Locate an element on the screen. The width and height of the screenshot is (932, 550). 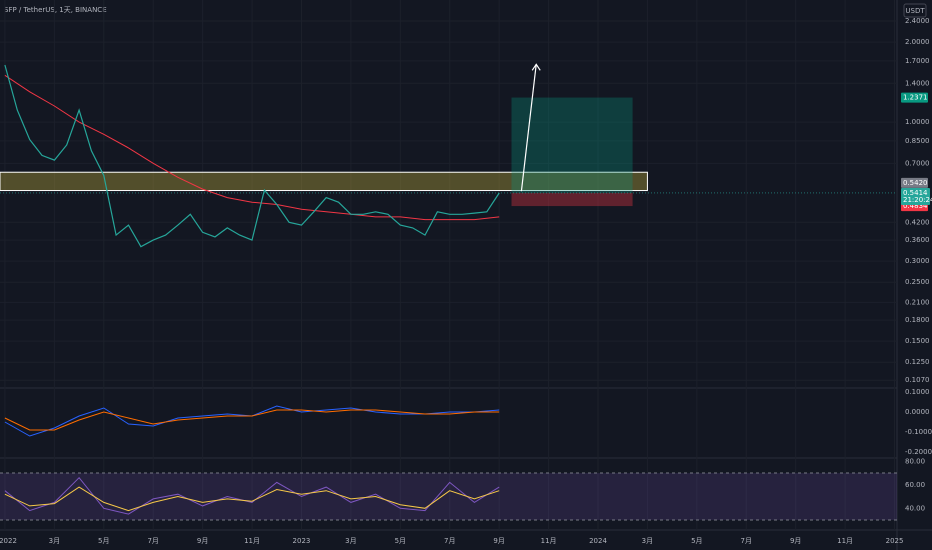
target-tag: 1.2371 is located at coordinates (915, 98).